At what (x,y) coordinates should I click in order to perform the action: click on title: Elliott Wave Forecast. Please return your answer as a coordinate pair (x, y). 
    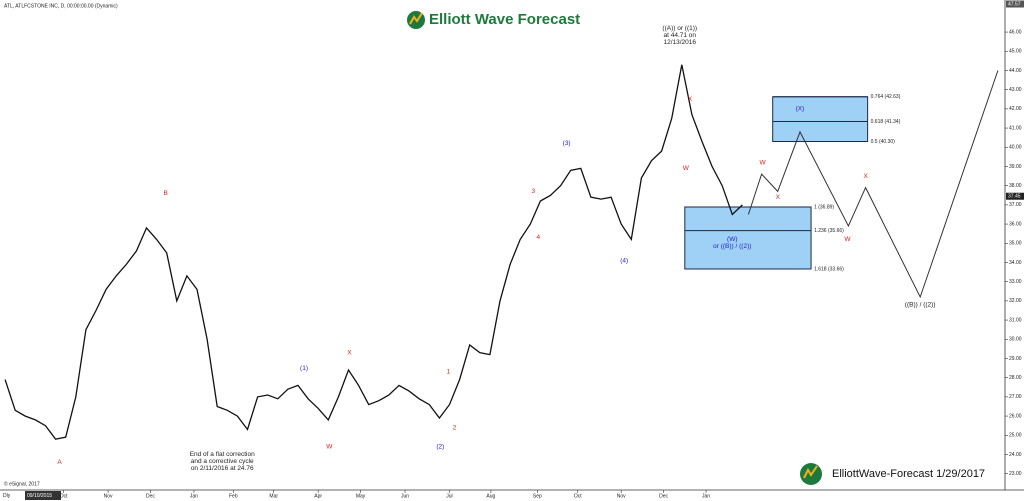
    Looking at the image, I should click on (504, 19).